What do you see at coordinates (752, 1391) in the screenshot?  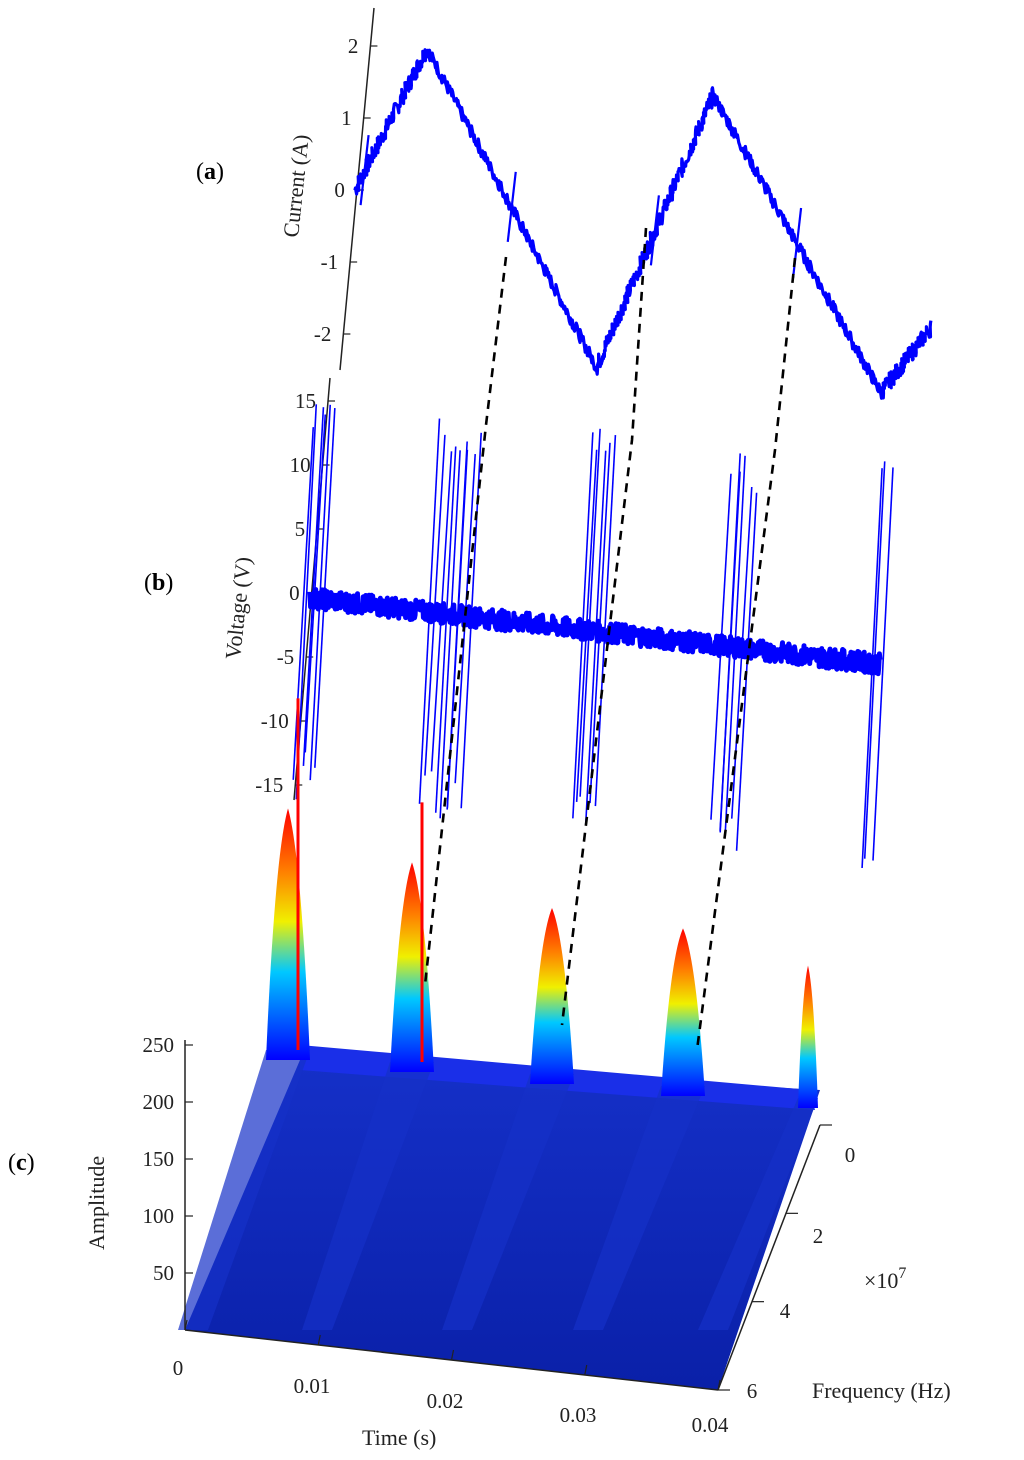 I see `panel-c-y-tick-label: 6` at bounding box center [752, 1391].